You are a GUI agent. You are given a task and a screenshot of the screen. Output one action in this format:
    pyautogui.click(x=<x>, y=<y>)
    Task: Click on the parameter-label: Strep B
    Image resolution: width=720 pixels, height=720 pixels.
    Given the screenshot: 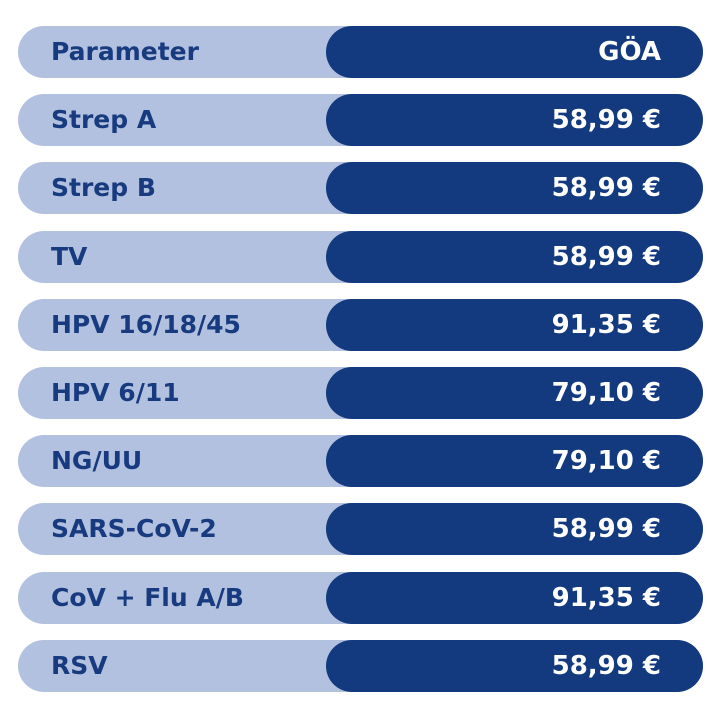 What is the action you would take?
    pyautogui.click(x=103, y=188)
    